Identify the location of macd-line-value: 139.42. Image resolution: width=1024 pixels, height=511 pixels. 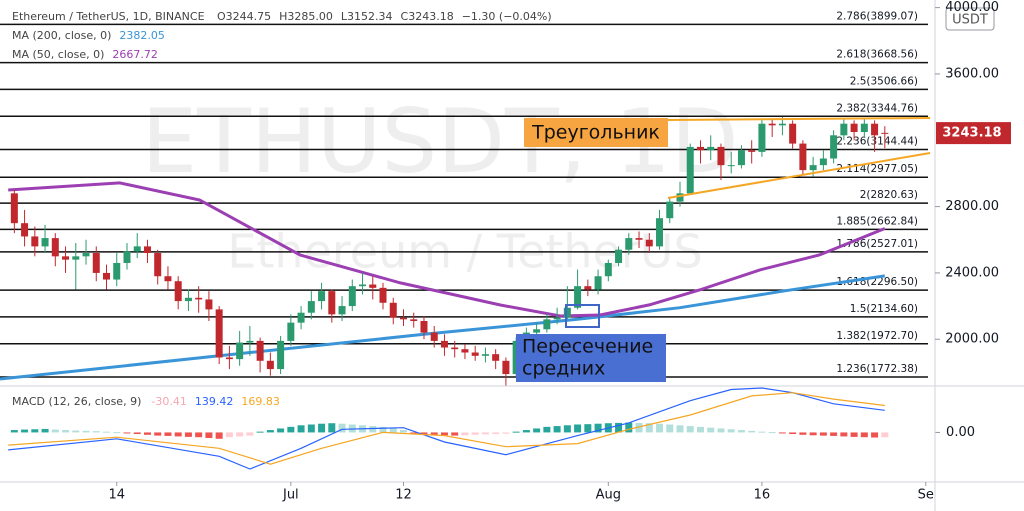
(214, 401).